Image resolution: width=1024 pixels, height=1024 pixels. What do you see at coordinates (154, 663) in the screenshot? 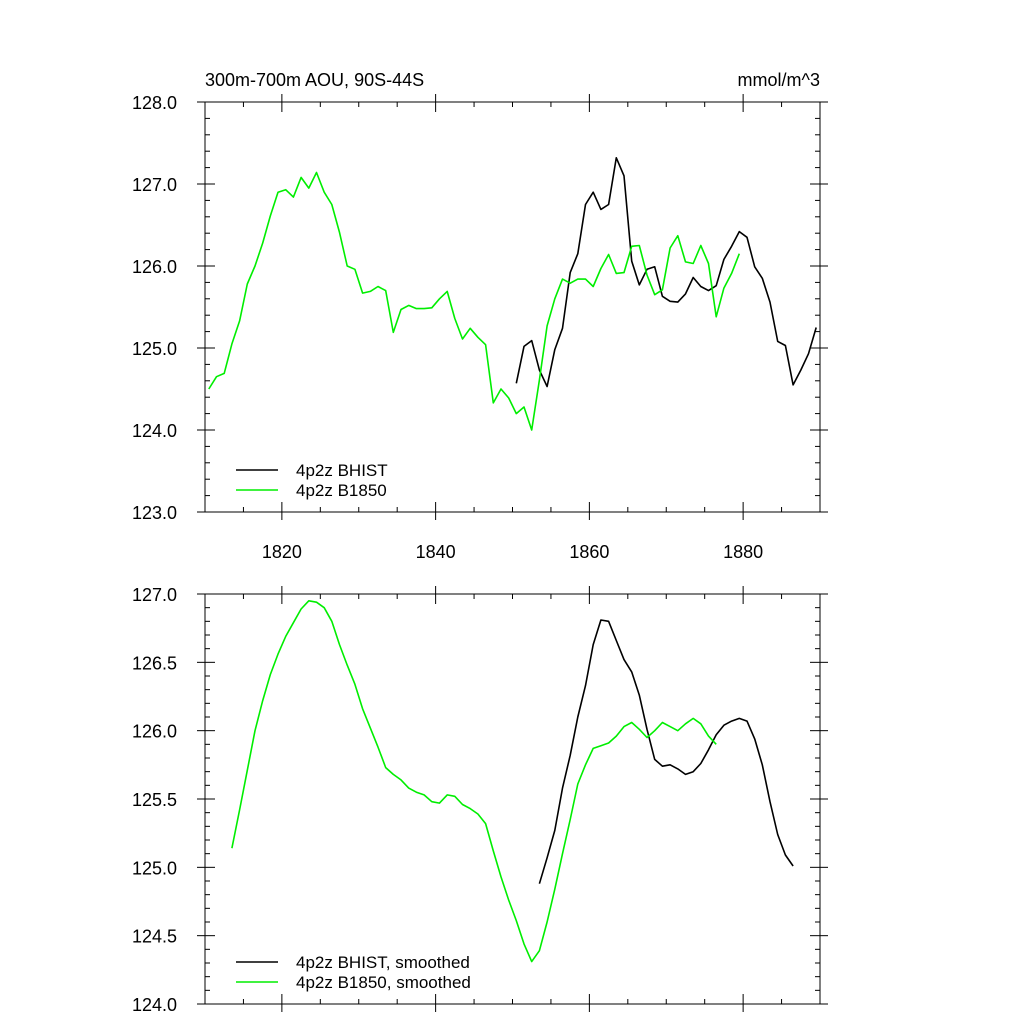
I see `y-tick-label: 126.5` at bounding box center [154, 663].